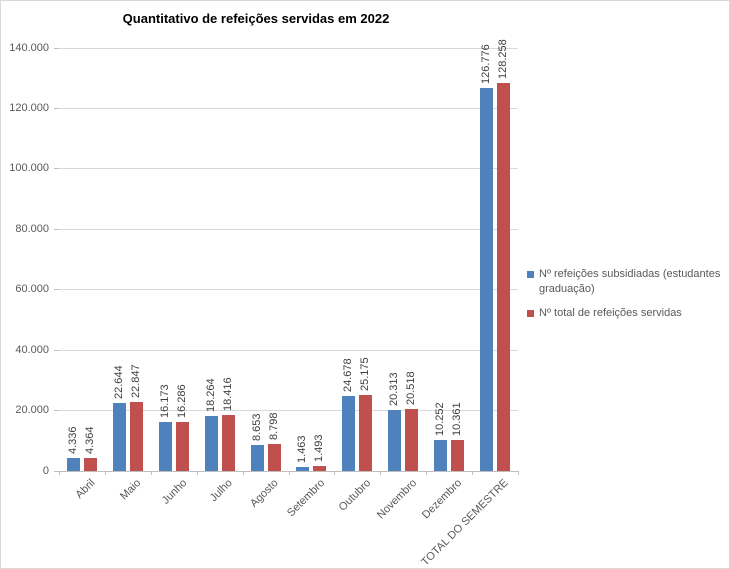 Image resolution: width=730 pixels, height=569 pixels. Describe the element at coordinates (45, 470) in the screenshot. I see `y-axis-label: 0` at that location.